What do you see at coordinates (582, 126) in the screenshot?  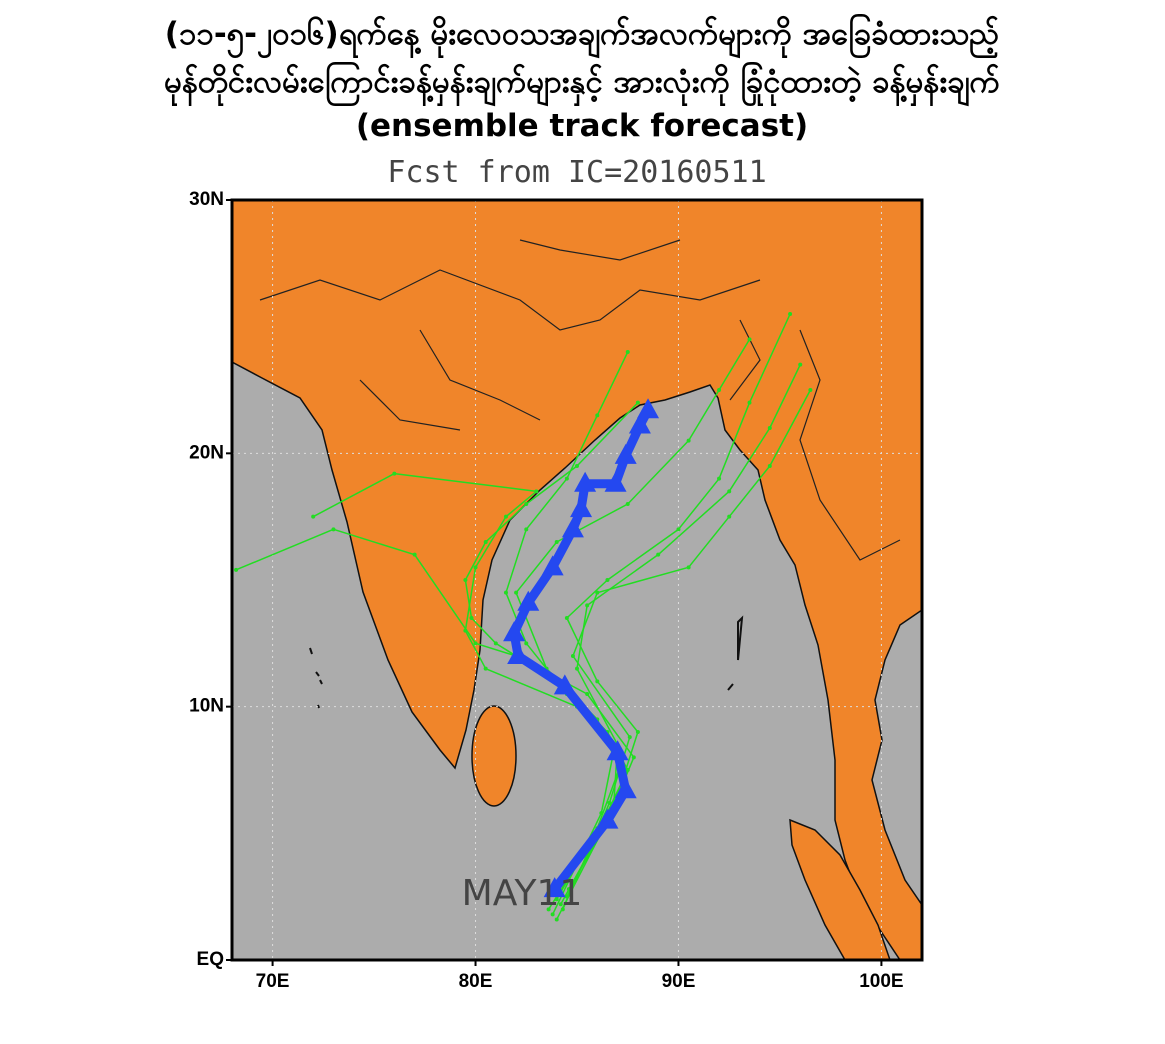 I see `title-line: (ensemble track forecast)` at bounding box center [582, 126].